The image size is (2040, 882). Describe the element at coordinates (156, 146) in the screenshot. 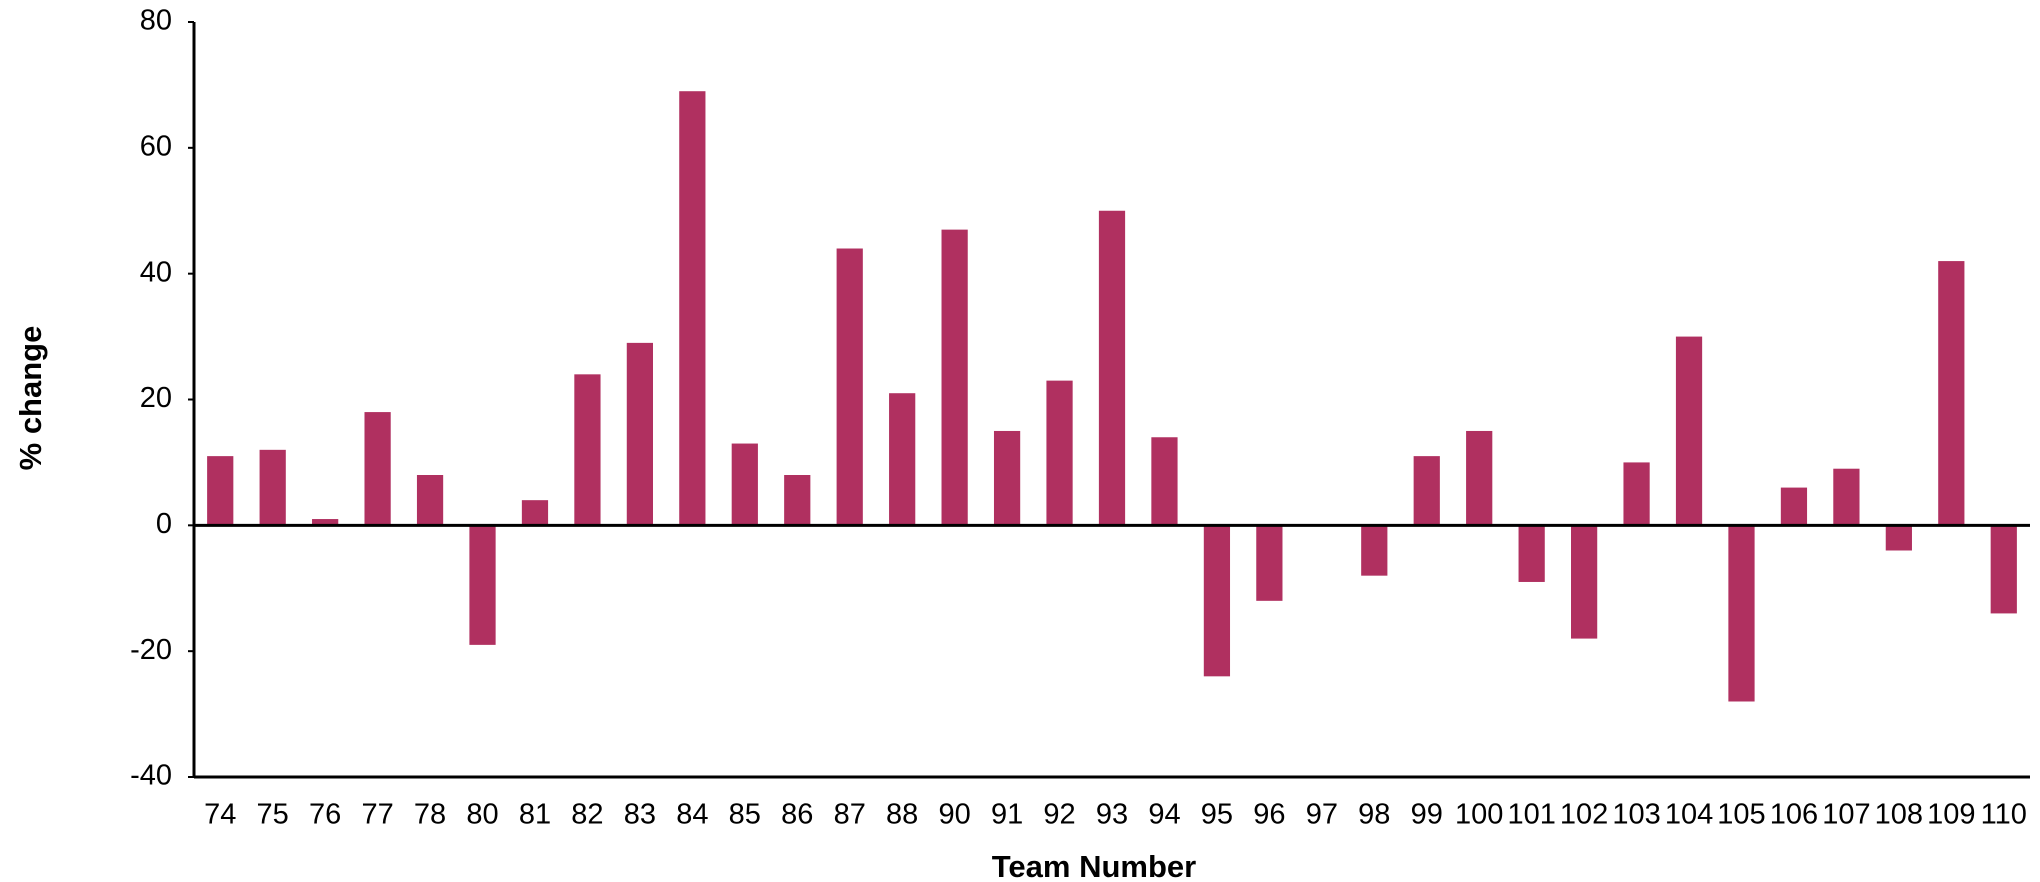

I see `y-tick-label: 60` at that location.